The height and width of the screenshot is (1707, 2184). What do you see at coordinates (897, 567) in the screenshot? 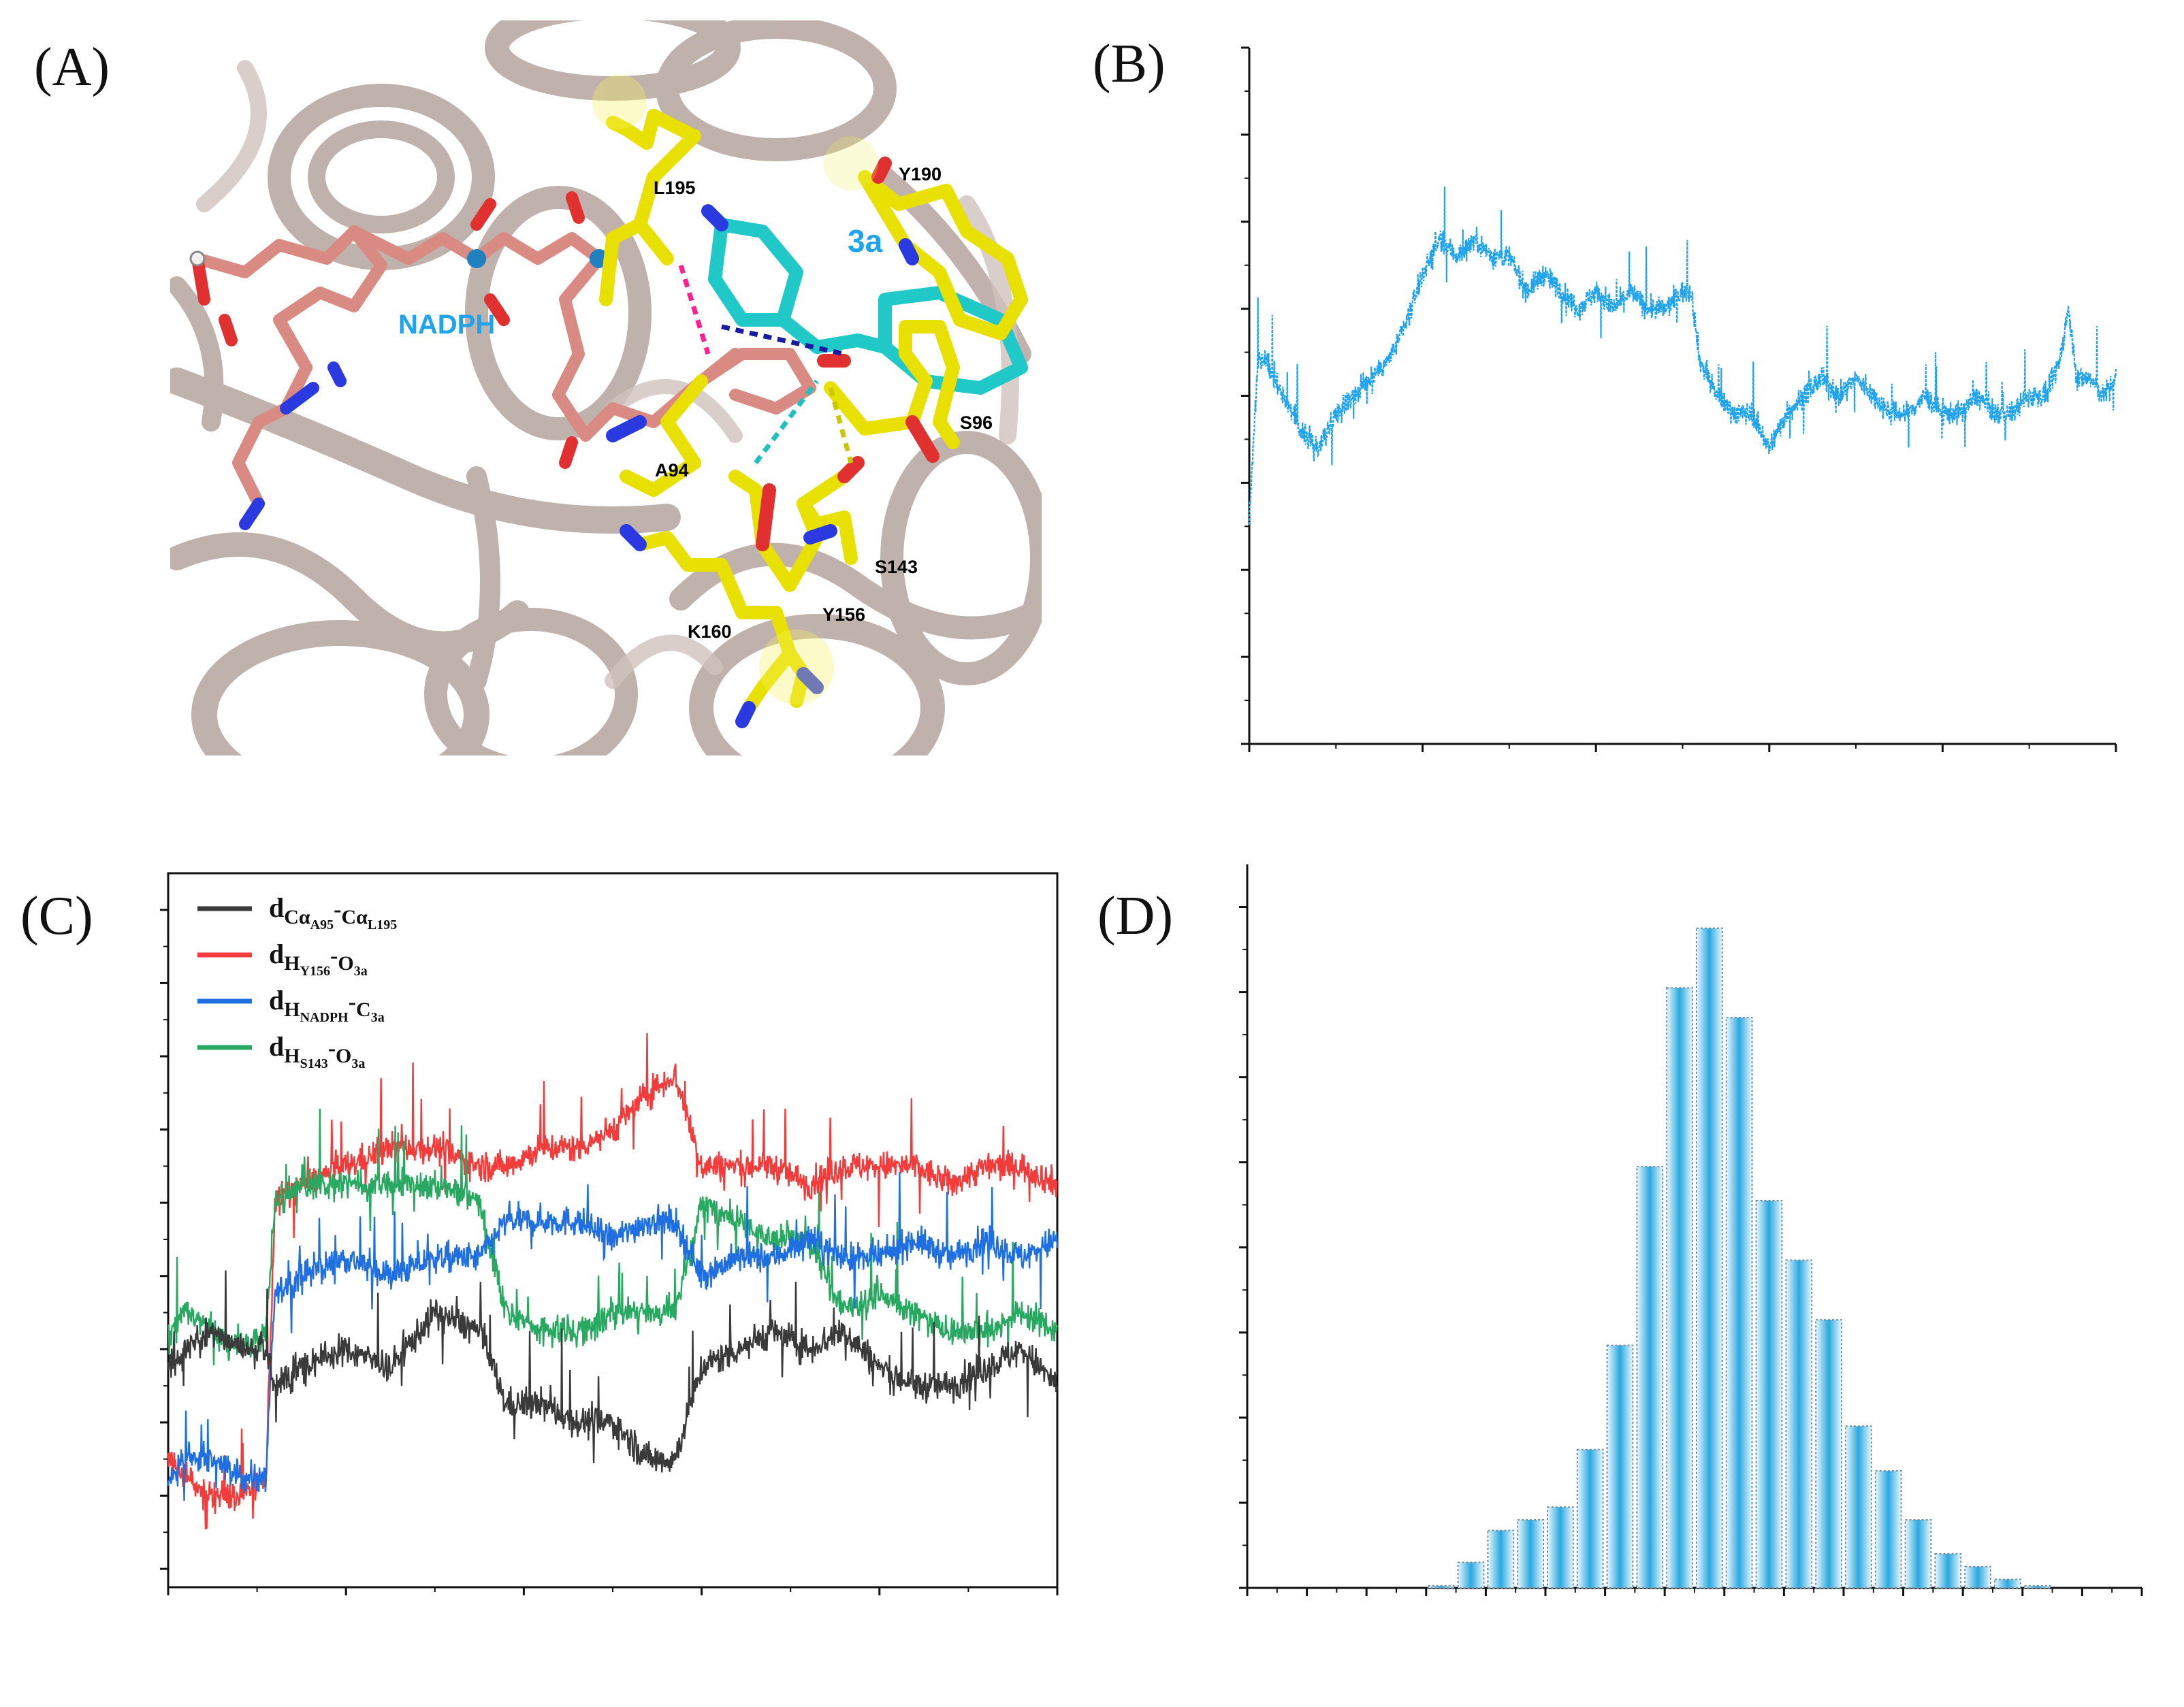
I see `residue-label-s143: S143` at bounding box center [897, 567].